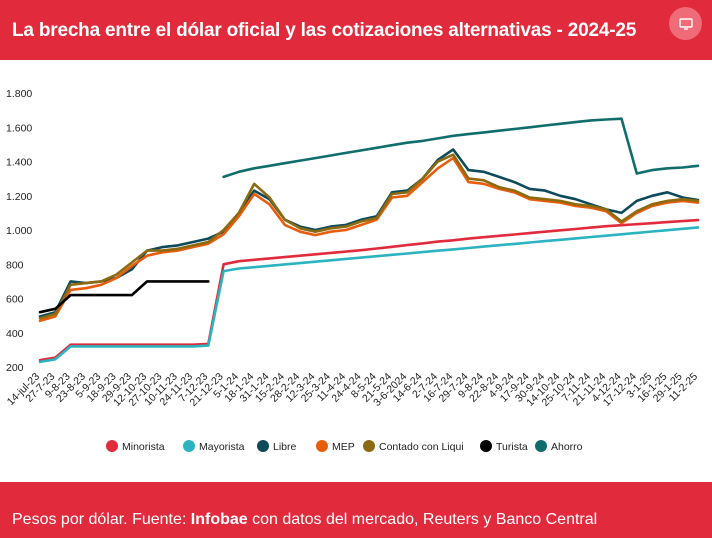  Describe the element at coordinates (15, 334) in the screenshot. I see `y-tick-label: 400` at that location.